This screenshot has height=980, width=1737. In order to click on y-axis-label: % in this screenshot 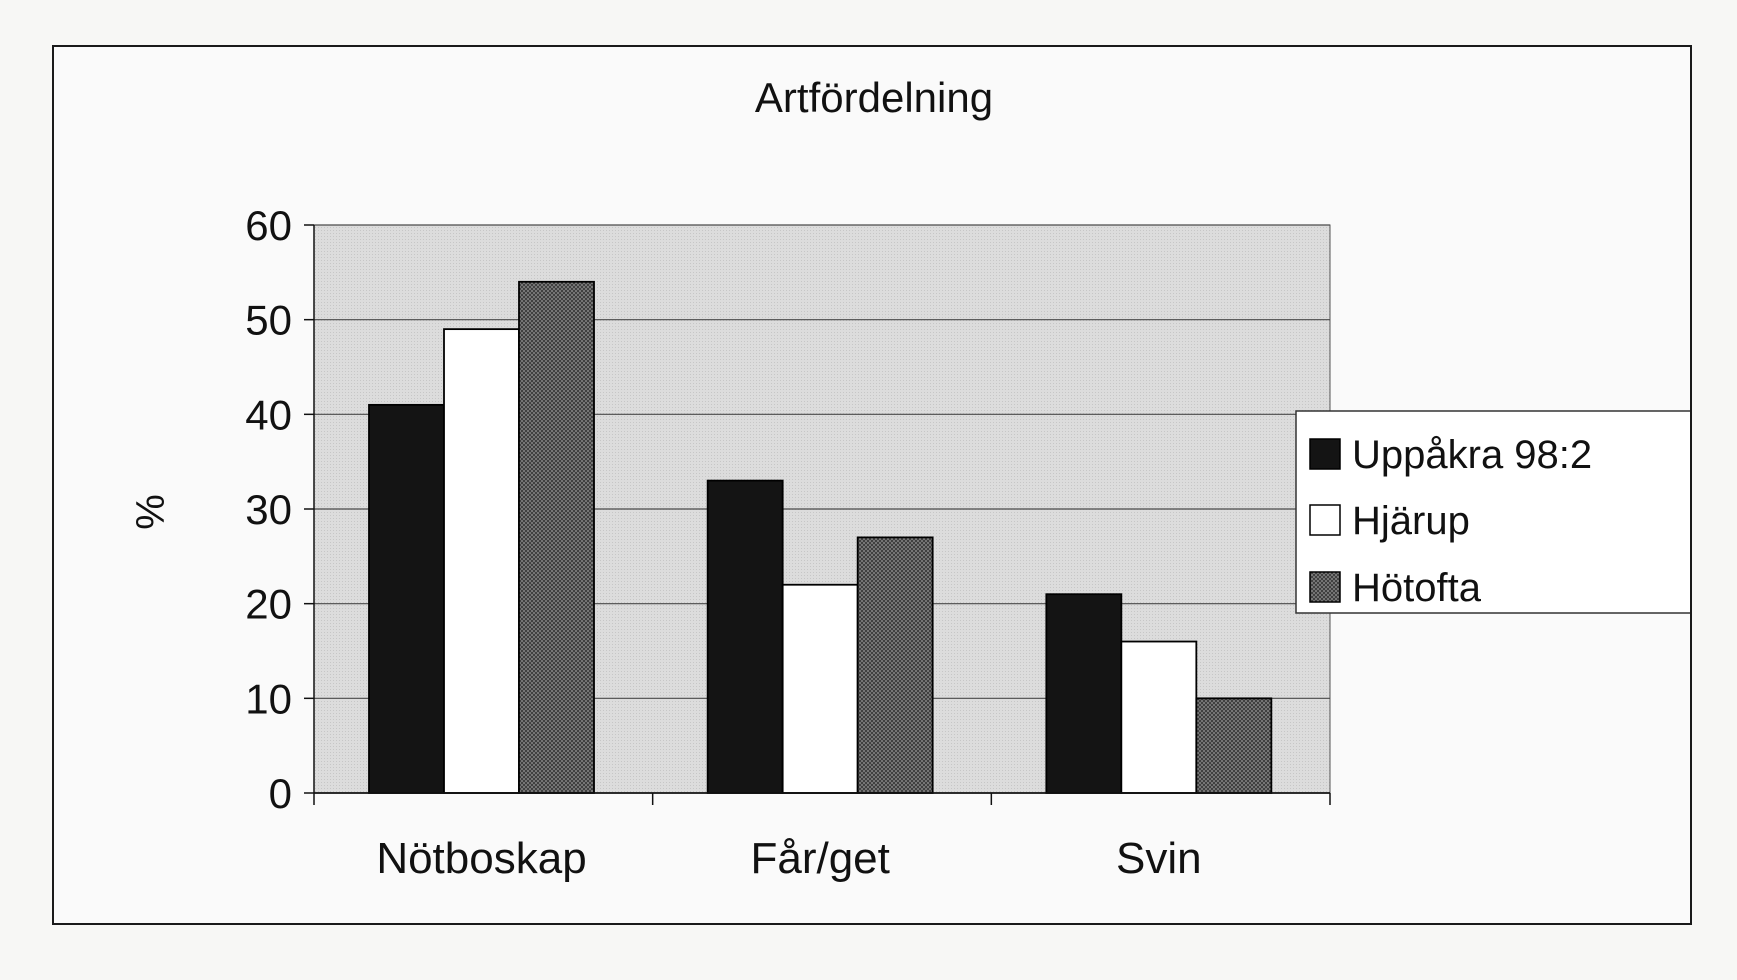, I will do `click(151, 512)`.